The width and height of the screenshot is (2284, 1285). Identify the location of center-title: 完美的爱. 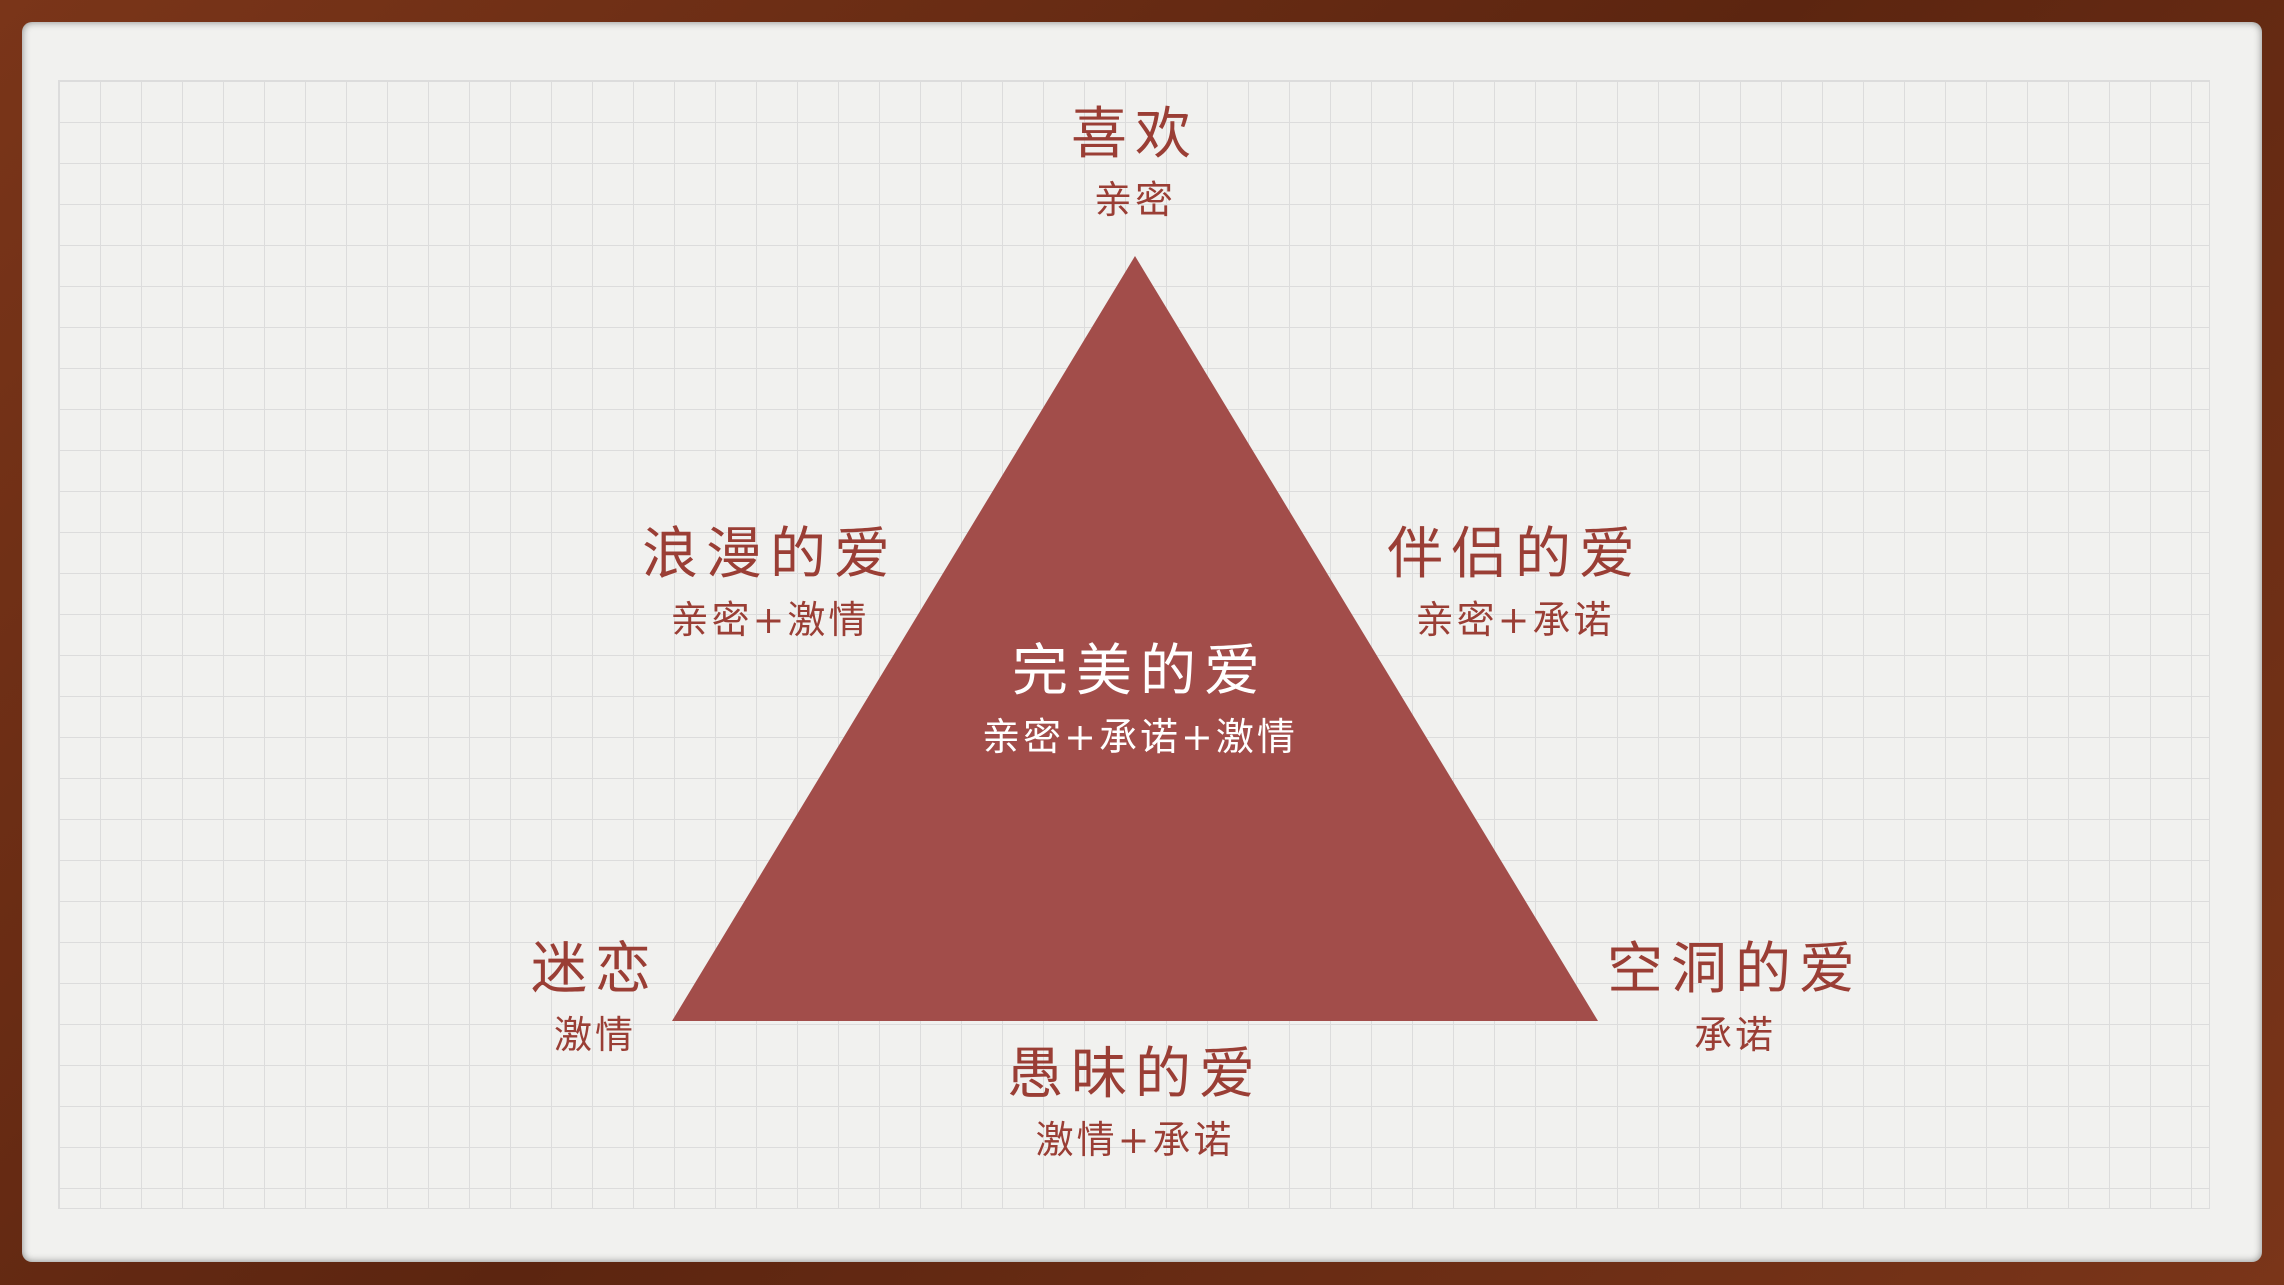
(1140, 671).